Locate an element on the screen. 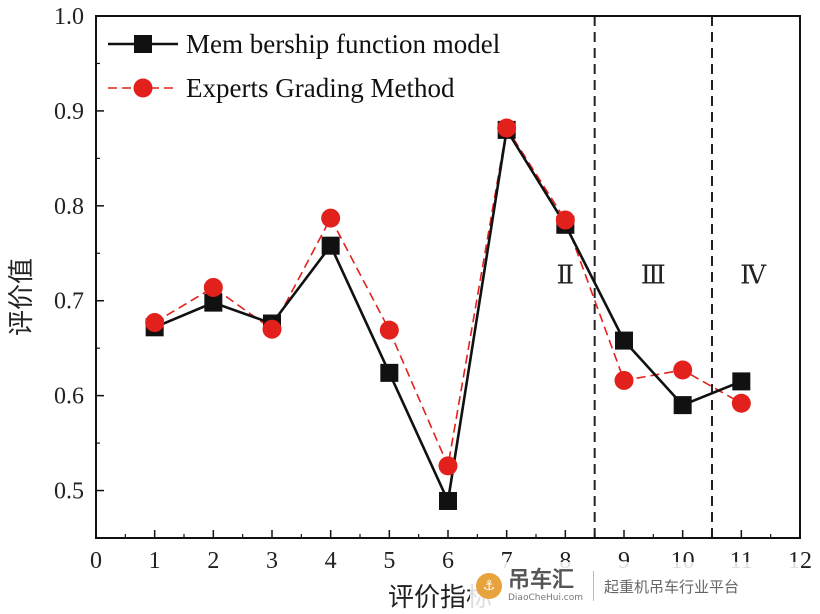  y-tick-label-5: 1.0 is located at coordinates (69, 17).